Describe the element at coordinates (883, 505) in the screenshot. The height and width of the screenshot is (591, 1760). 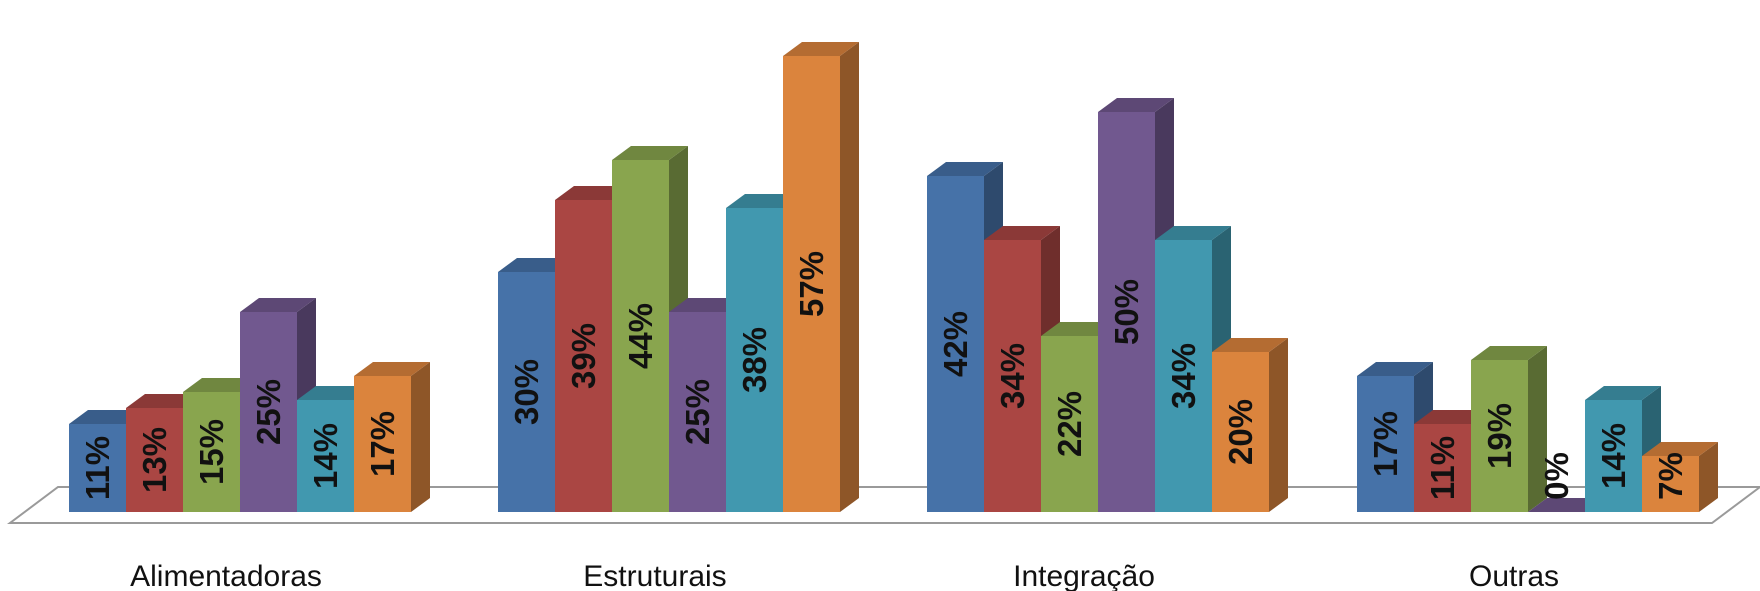
I see `chart-floor` at that location.